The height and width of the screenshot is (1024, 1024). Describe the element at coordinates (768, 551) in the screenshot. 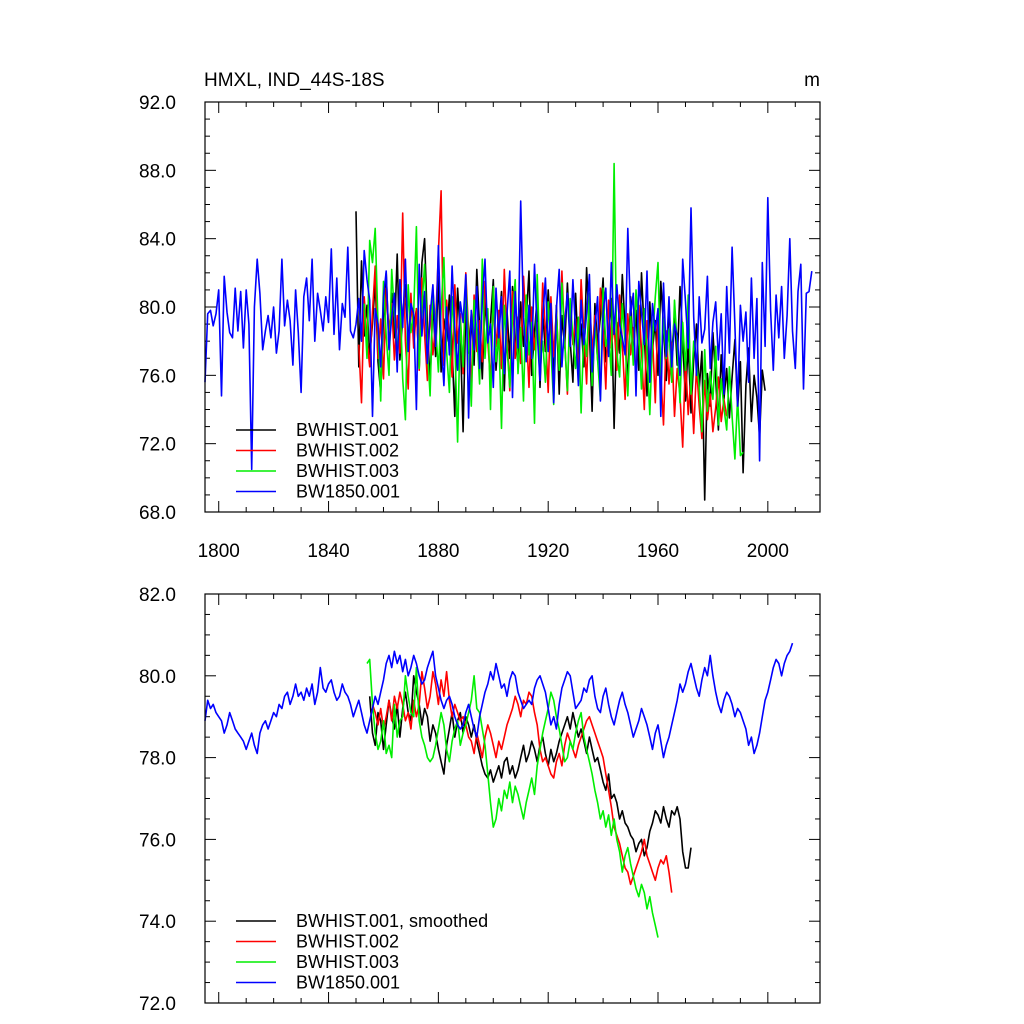

I see `x-tick-label: 2000` at that location.